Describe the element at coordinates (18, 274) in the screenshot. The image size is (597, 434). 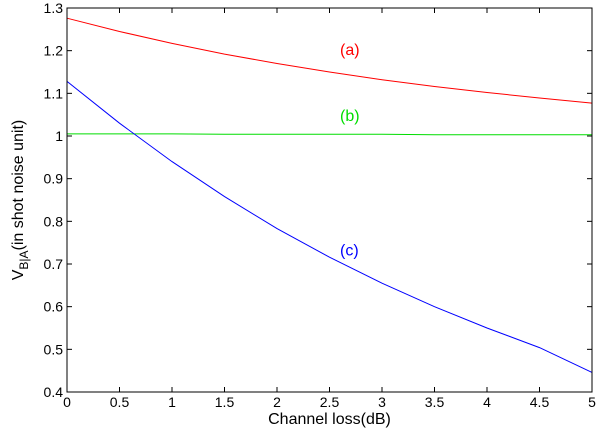
I see `y-axis-label-main: V` at that location.